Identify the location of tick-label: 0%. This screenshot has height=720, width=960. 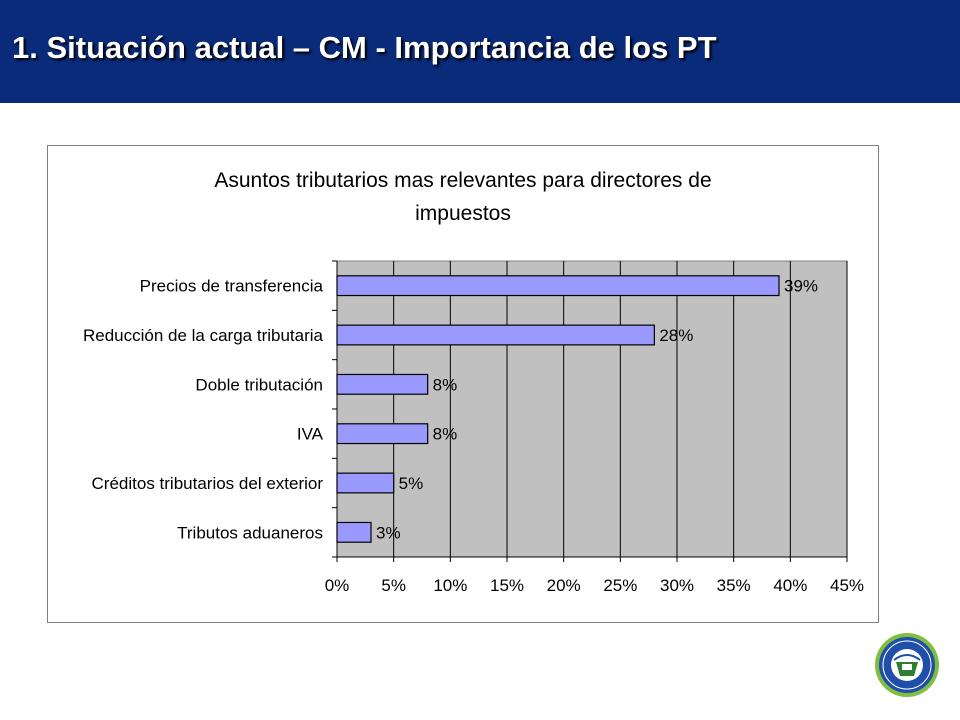
(337, 585).